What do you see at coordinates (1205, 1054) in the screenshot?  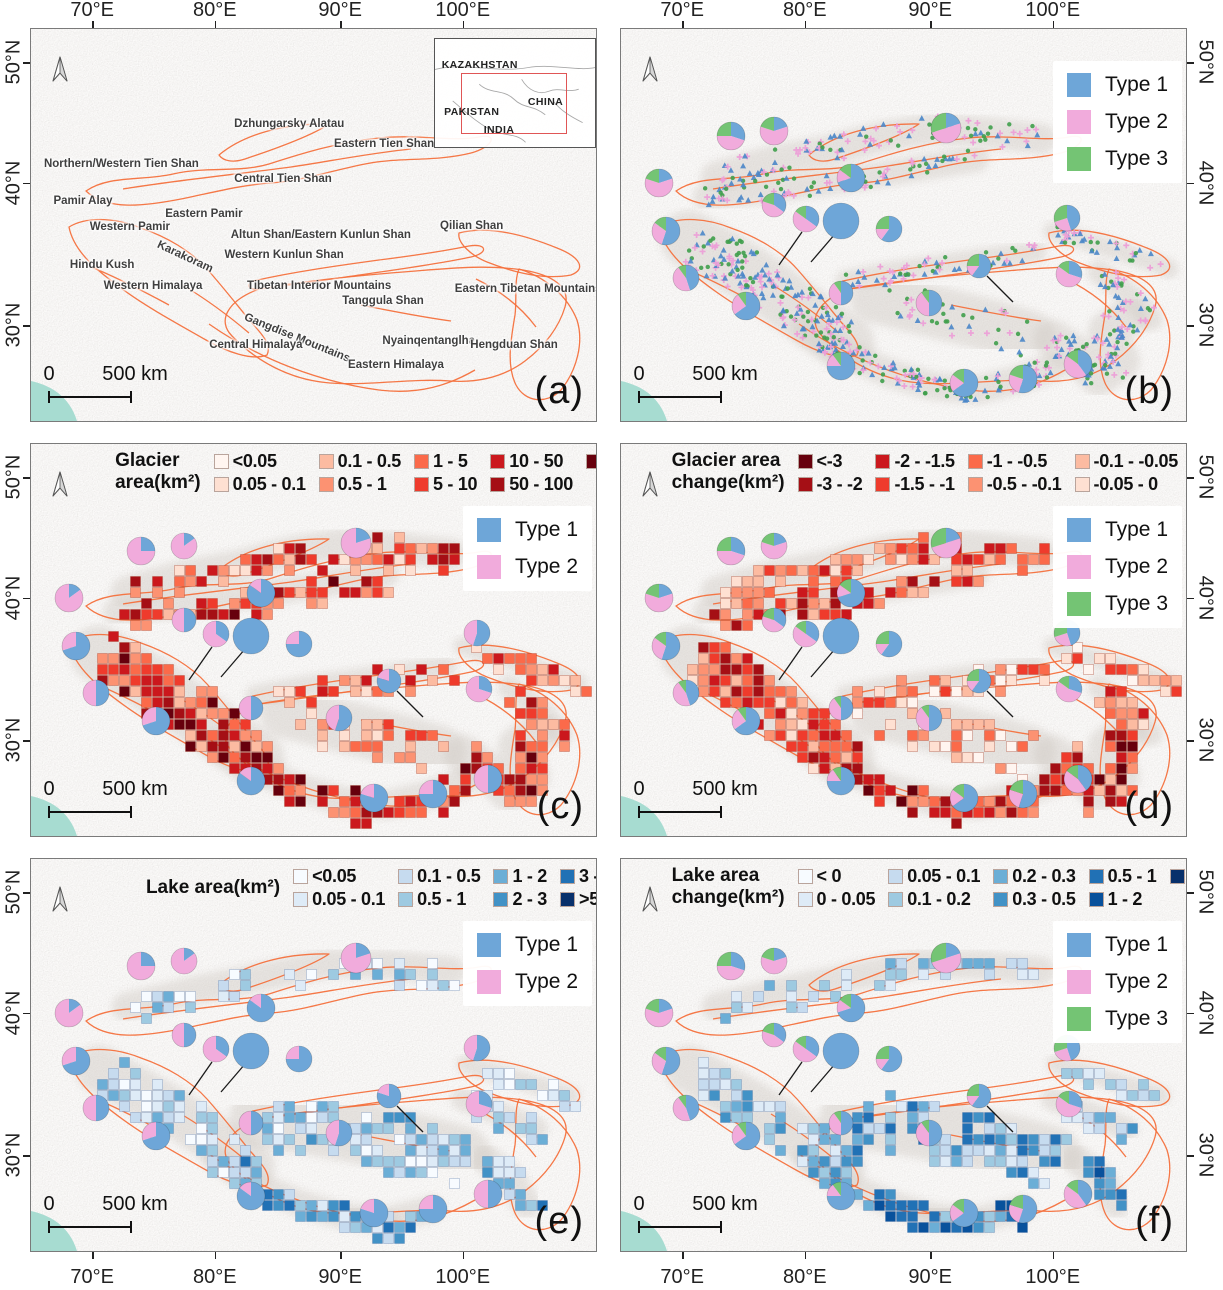 I see `y-axis-right-f: 50°N 40°N 30°N` at bounding box center [1205, 1054].